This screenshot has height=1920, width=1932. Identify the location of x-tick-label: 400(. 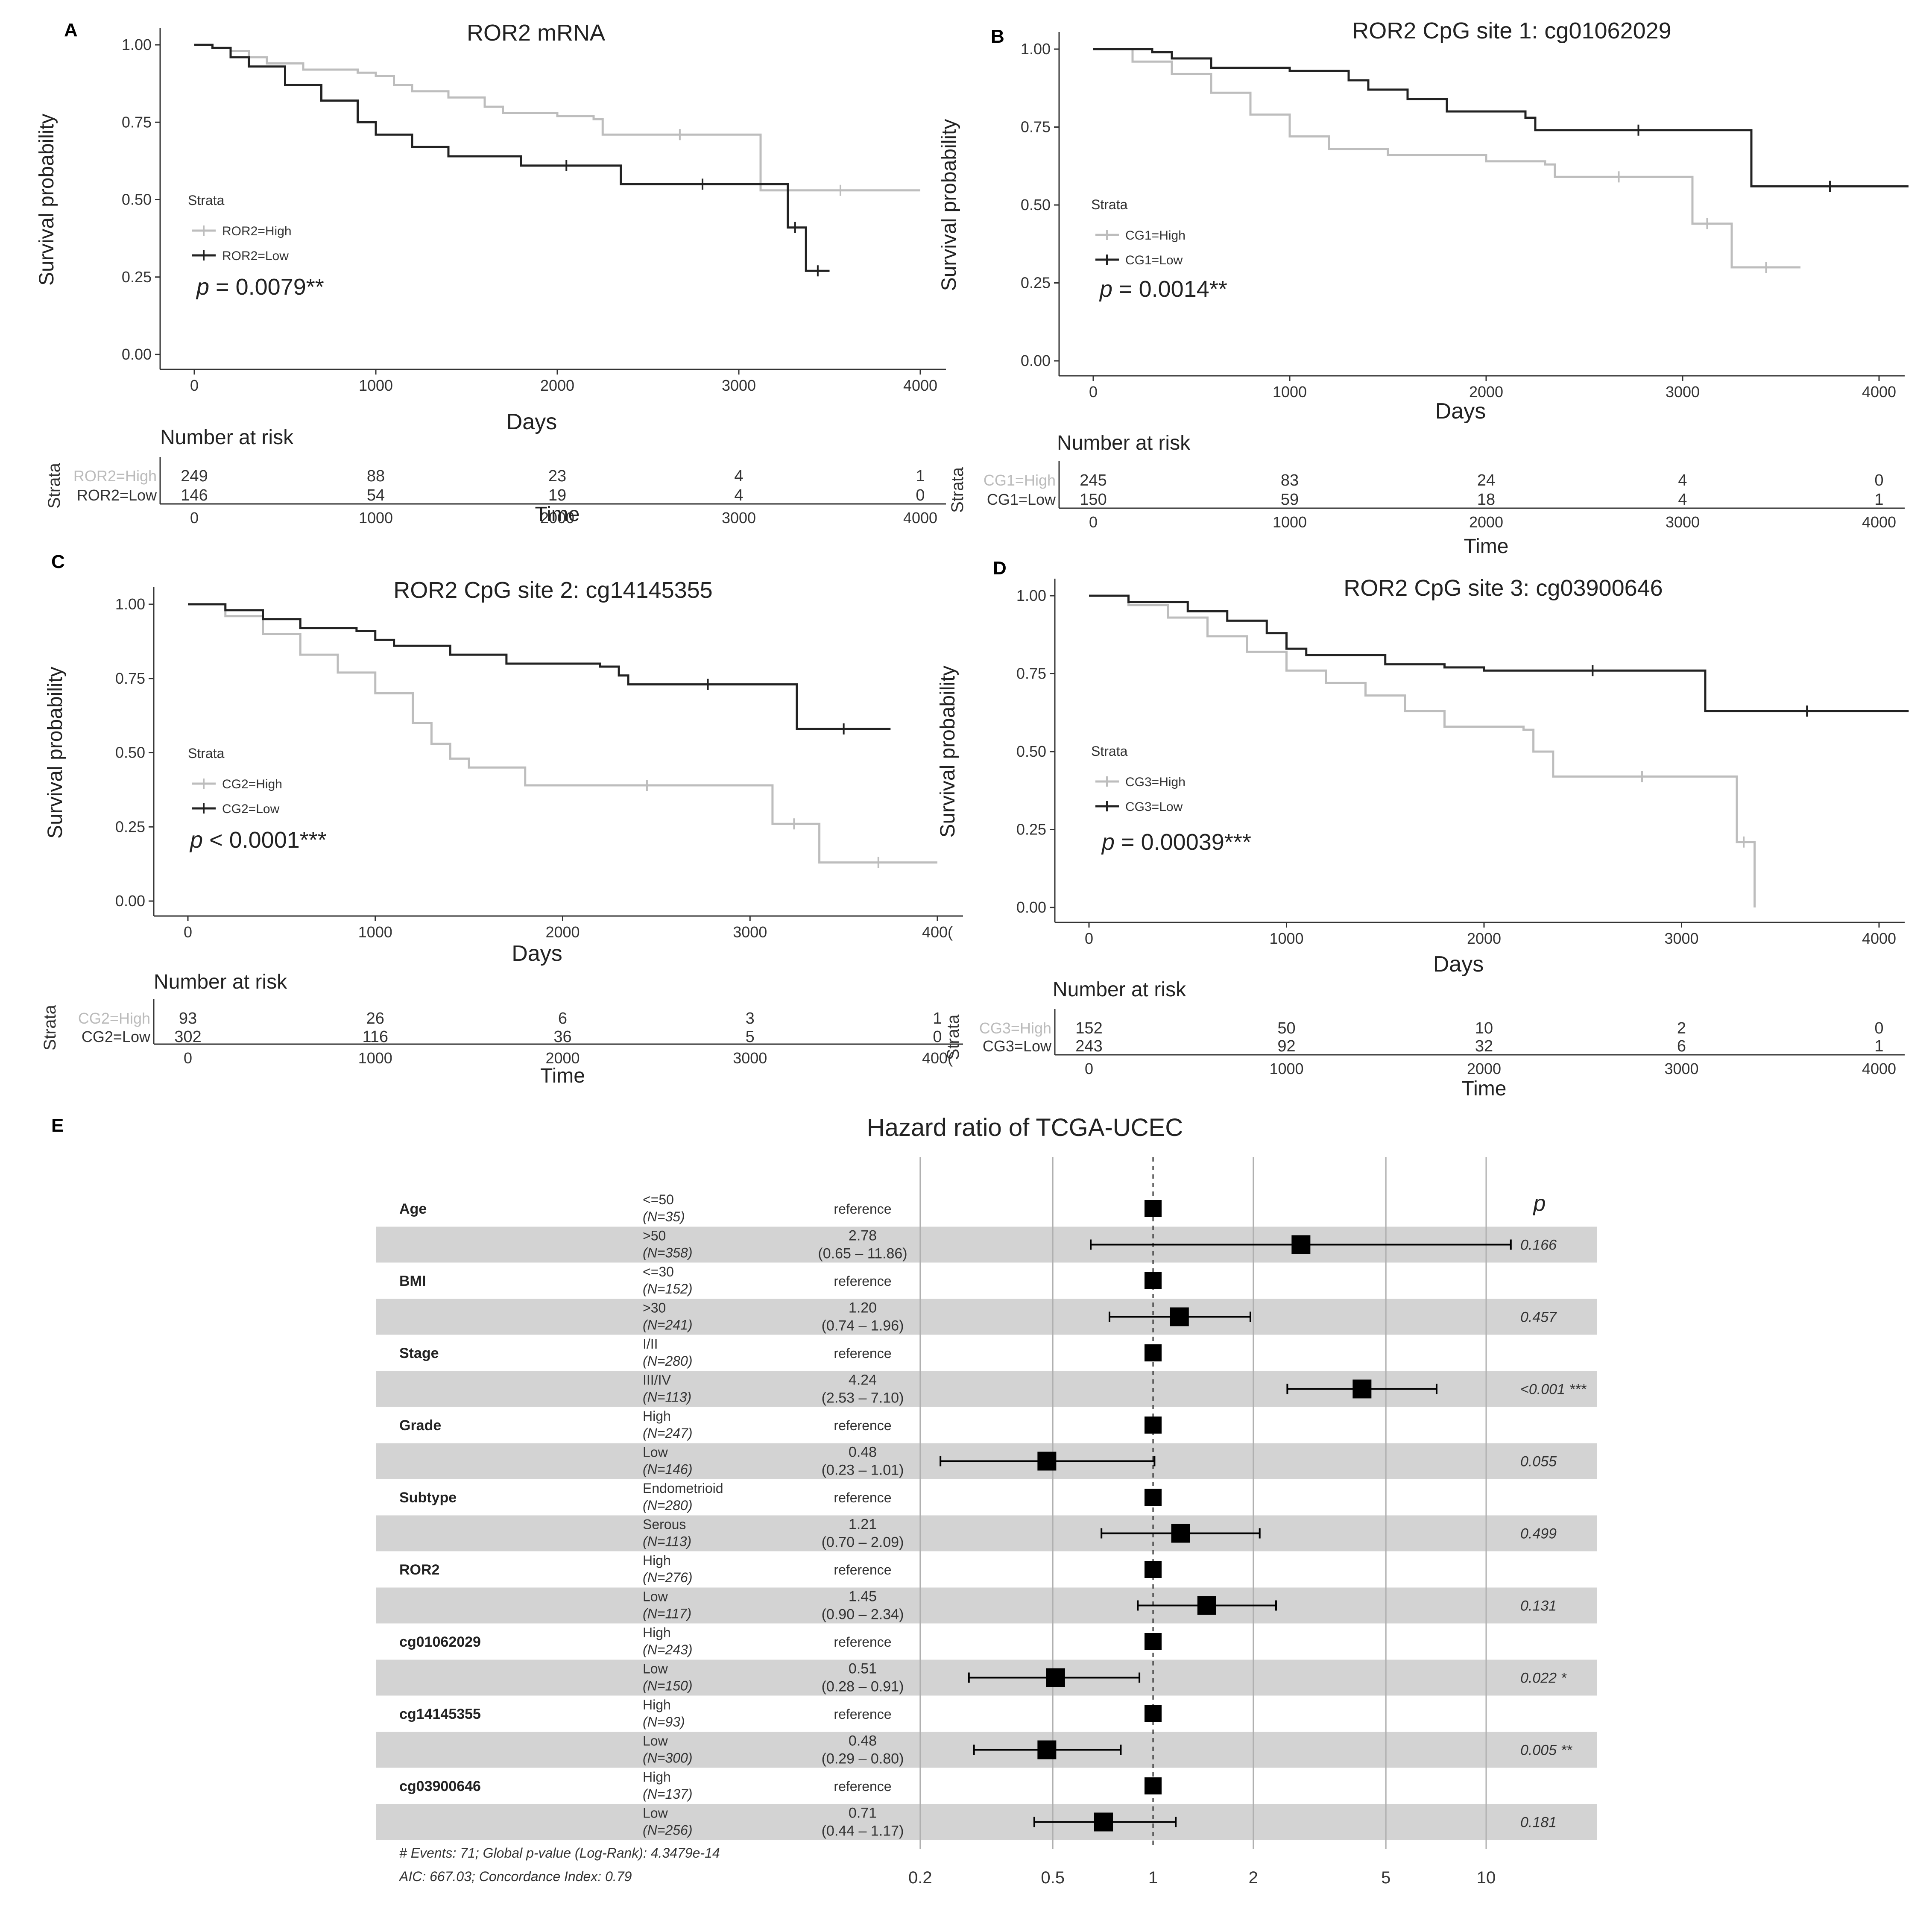
(937, 932).